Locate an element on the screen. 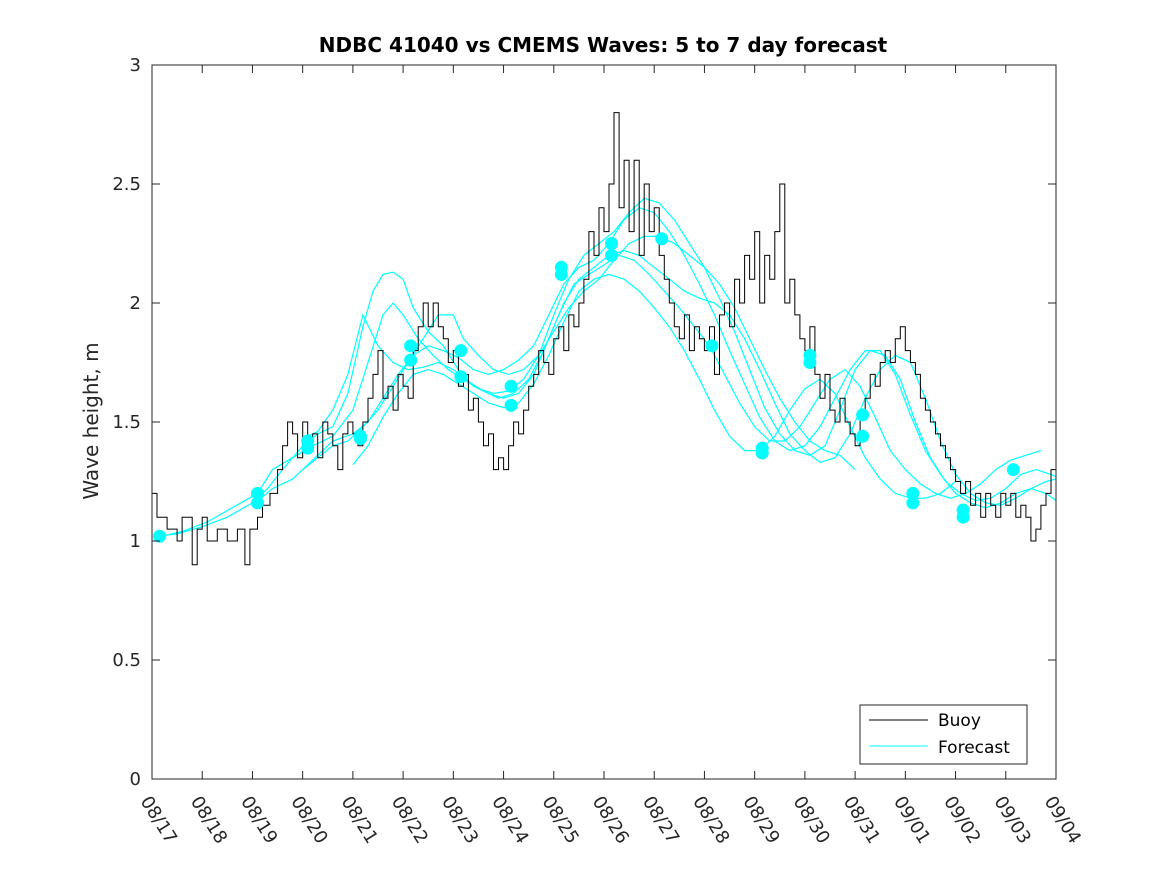 This screenshot has width=1167, height=875. legend-label-buoy: Buoy is located at coordinates (959, 721).